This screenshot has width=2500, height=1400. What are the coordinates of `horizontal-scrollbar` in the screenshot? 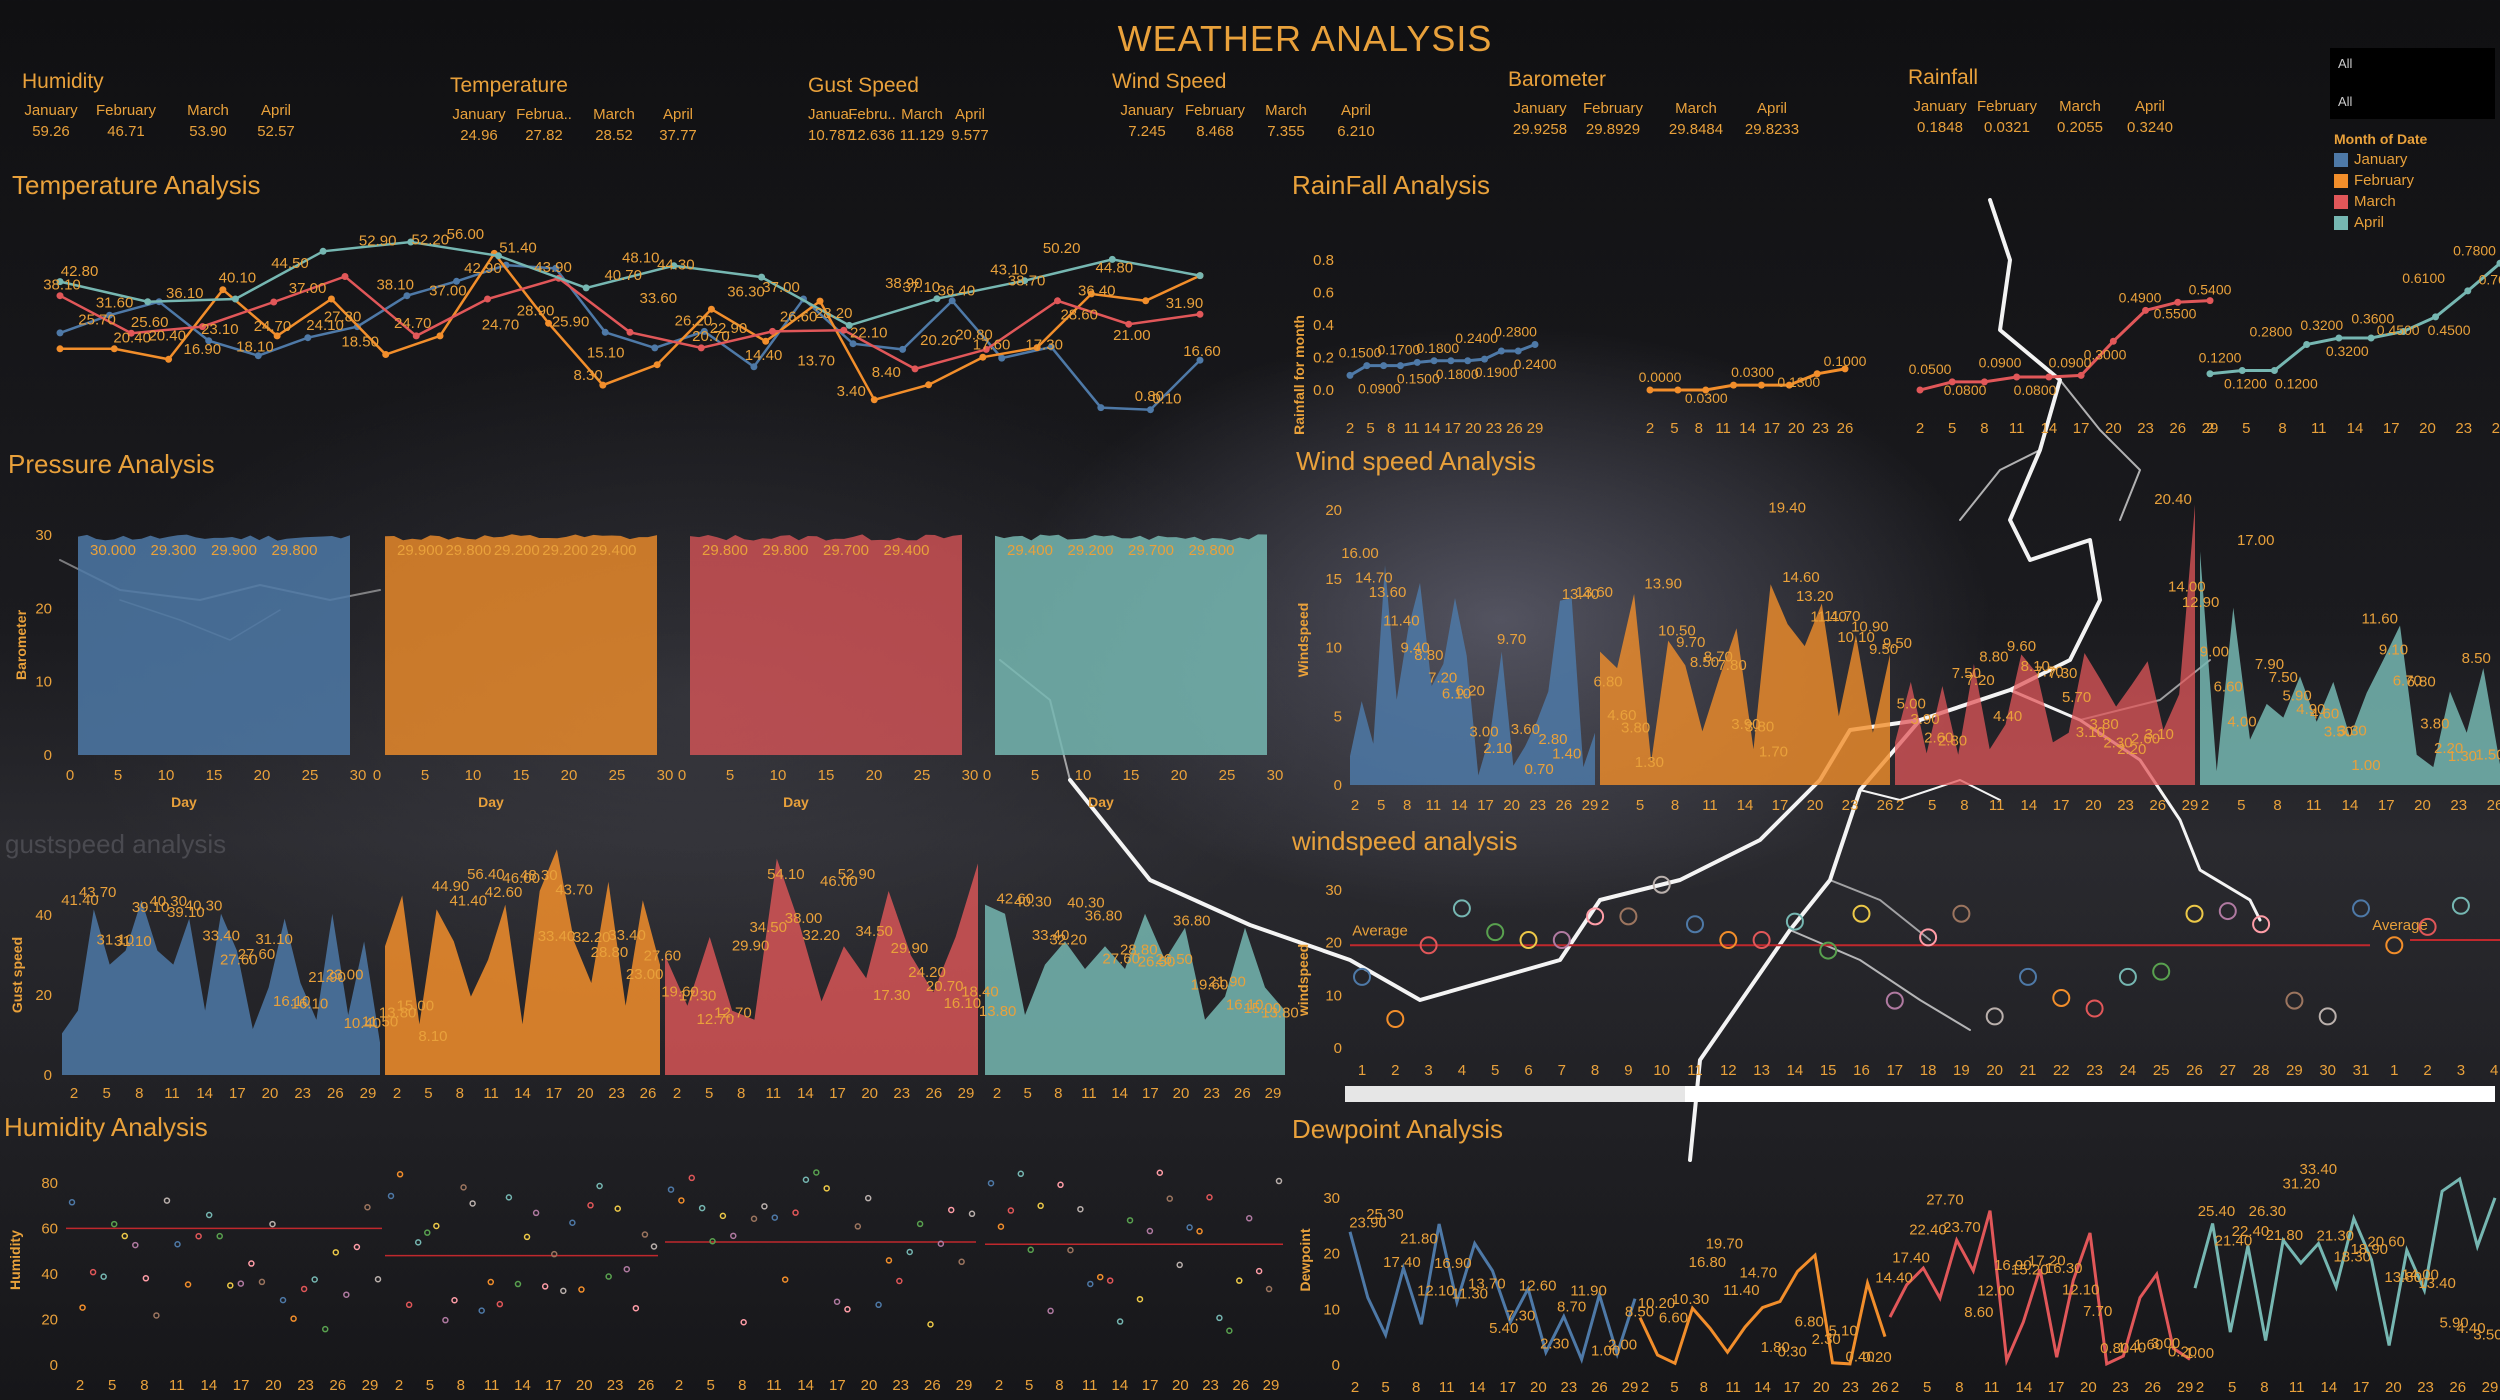 It's located at (1920, 1094).